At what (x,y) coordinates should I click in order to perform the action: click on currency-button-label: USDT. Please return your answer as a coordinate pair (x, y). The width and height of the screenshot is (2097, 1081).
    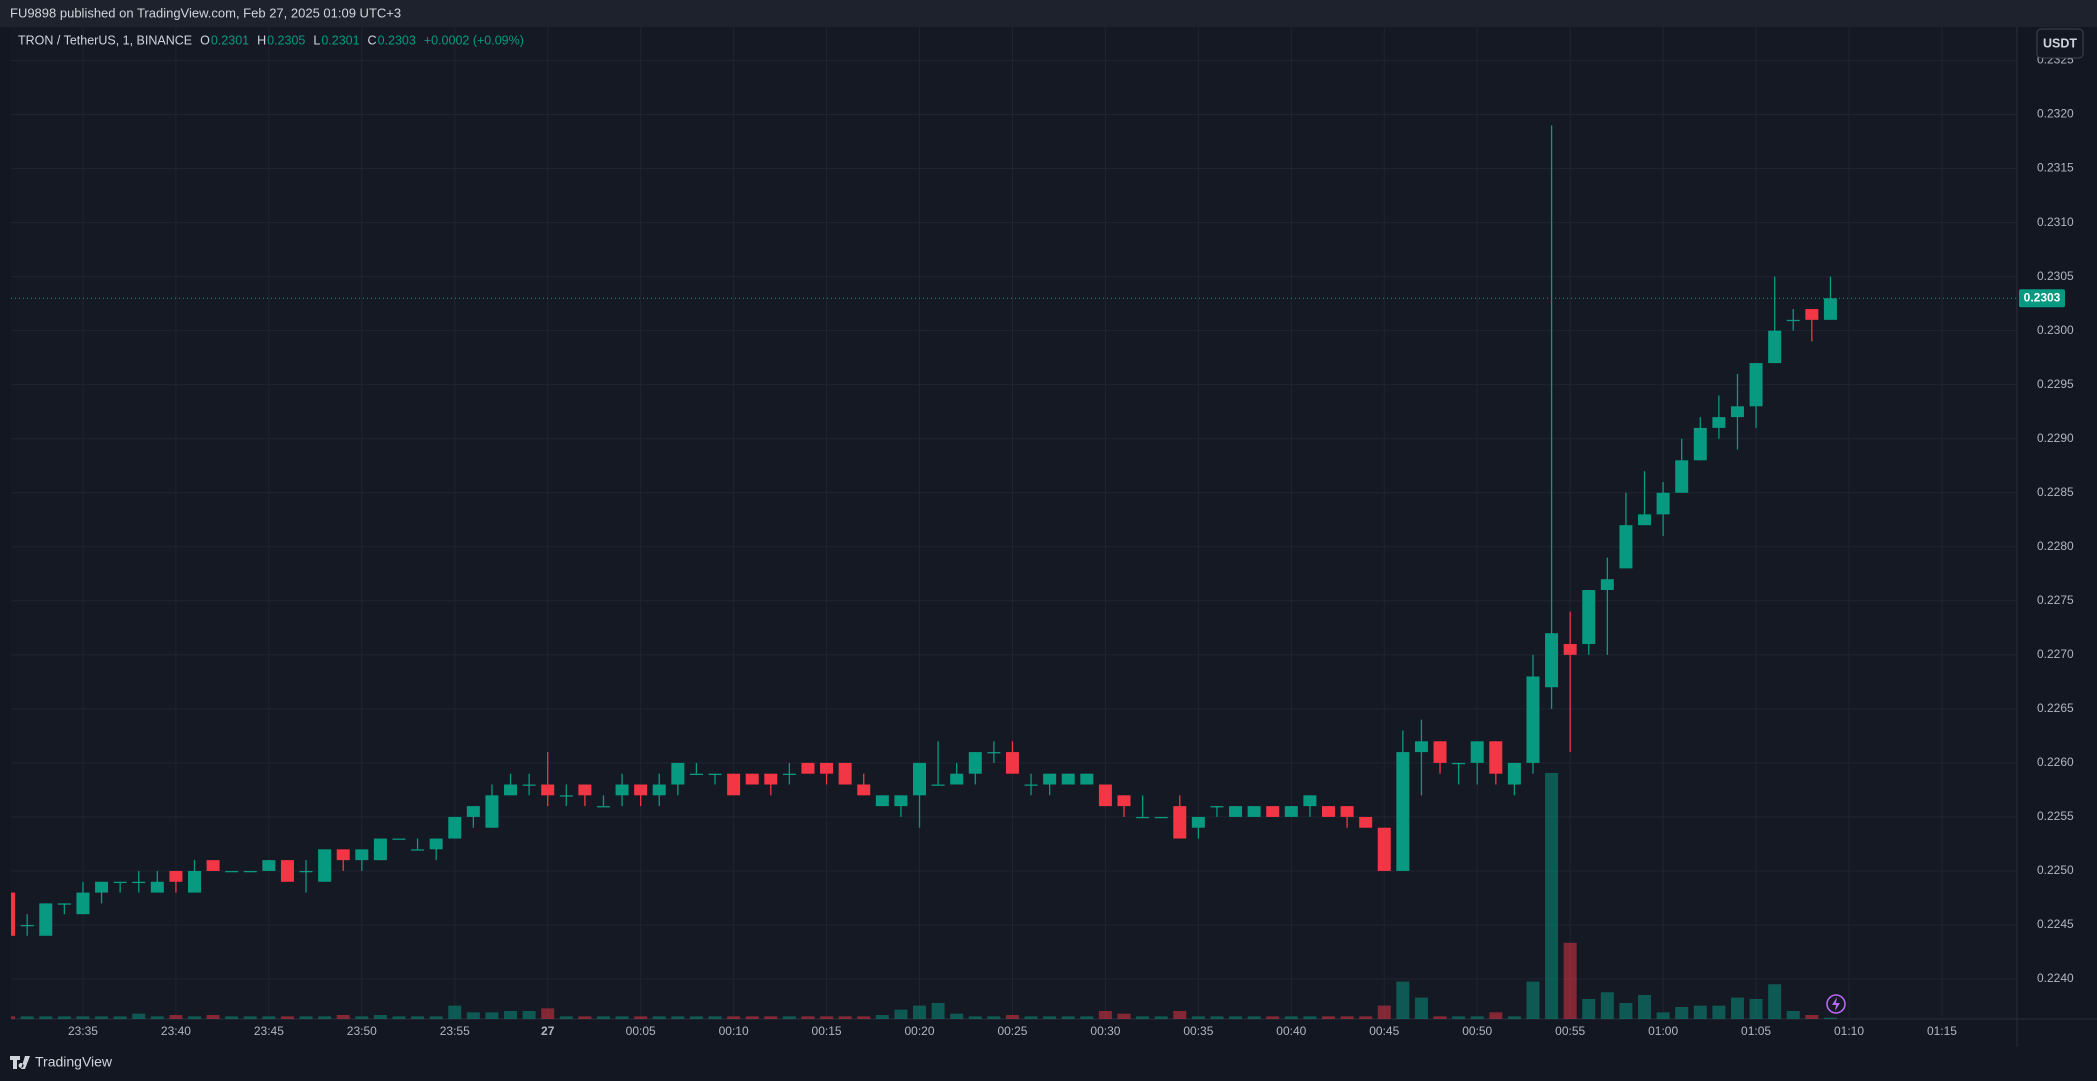
    Looking at the image, I should click on (2060, 43).